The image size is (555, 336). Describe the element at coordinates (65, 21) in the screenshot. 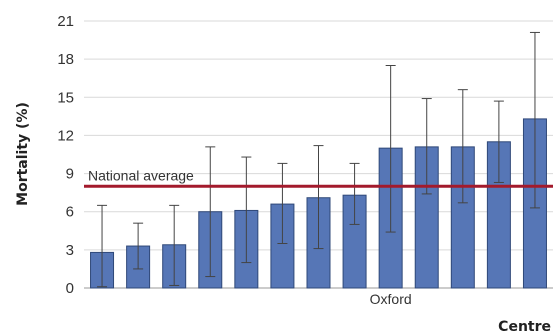

I see `y-tick-label: 21` at that location.